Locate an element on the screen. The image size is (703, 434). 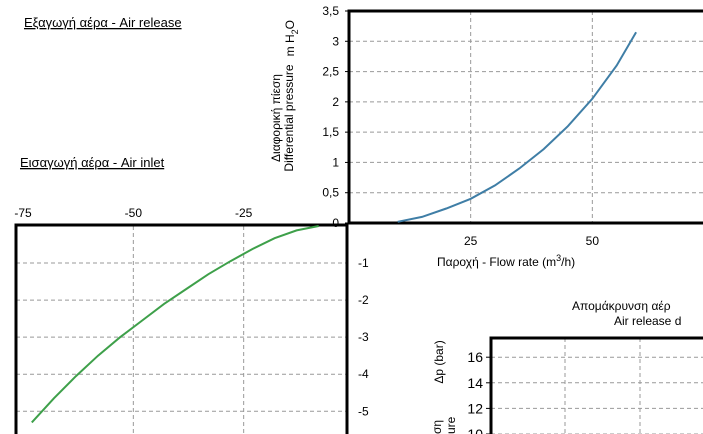
release-x-label: Παροχή - Flow rate (m3/h) is located at coordinates (506, 261).